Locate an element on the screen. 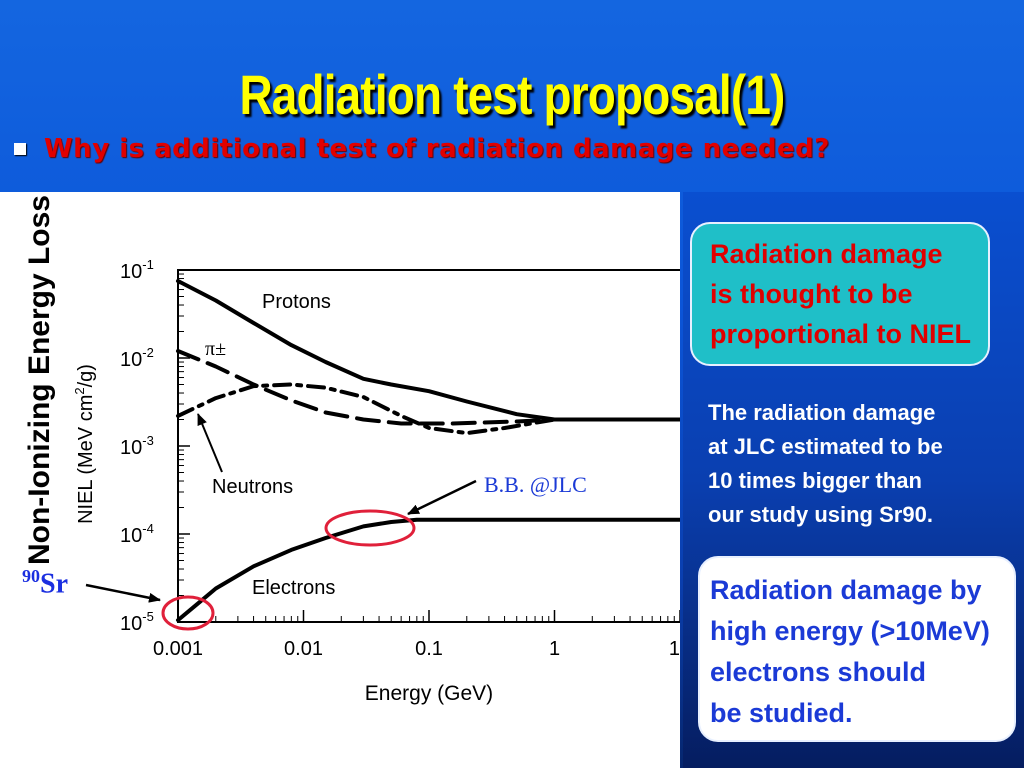 The image size is (1024, 768). box1-line: is thought to be is located at coordinates (811, 294).